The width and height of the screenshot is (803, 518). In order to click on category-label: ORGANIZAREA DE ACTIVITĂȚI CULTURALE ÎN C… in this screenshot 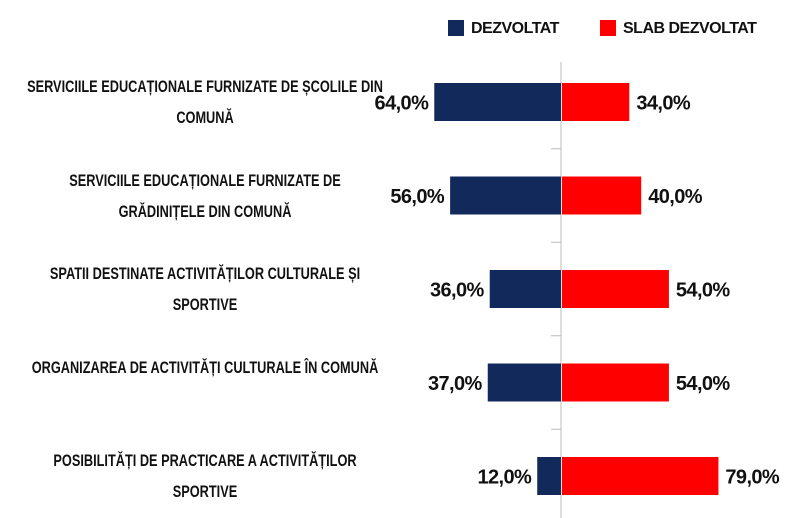, I will do `click(205, 367)`.